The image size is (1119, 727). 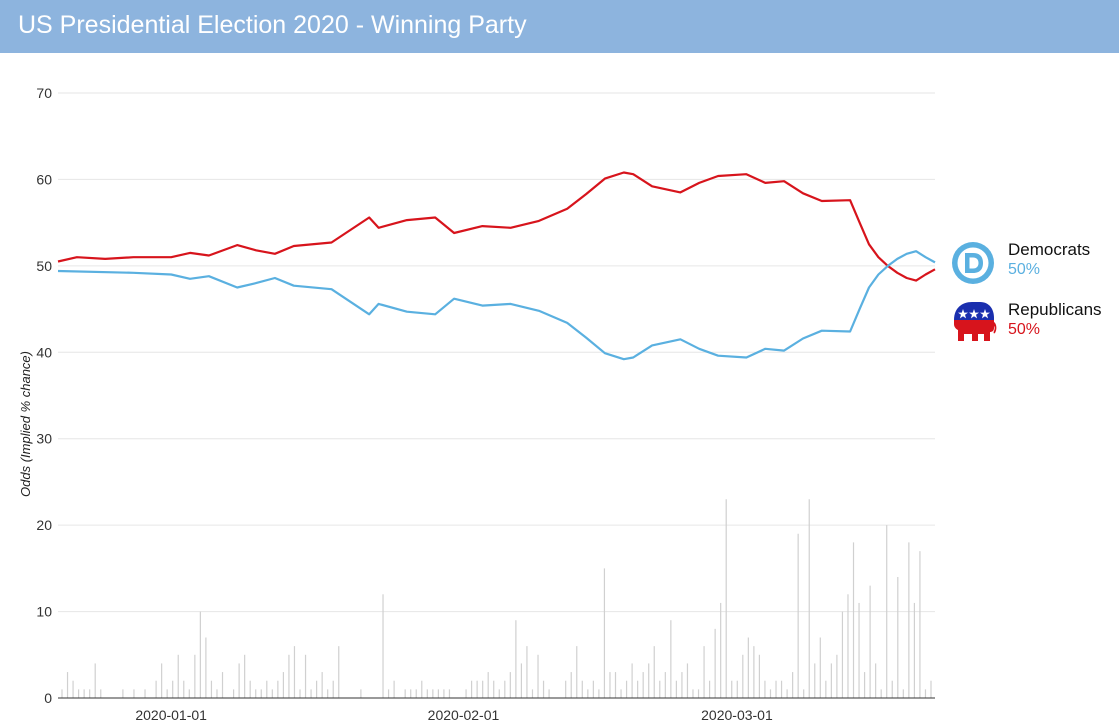 What do you see at coordinates (1024, 269) in the screenshot?
I see `legend-value-democrats: 50%` at bounding box center [1024, 269].